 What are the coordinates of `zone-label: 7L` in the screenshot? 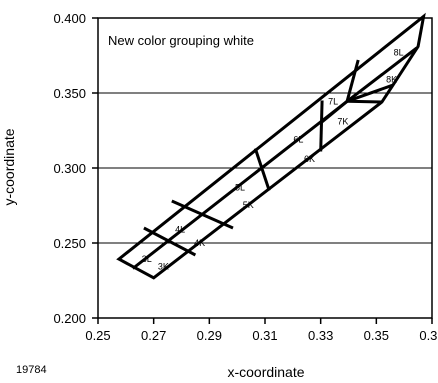 It's located at (333, 101).